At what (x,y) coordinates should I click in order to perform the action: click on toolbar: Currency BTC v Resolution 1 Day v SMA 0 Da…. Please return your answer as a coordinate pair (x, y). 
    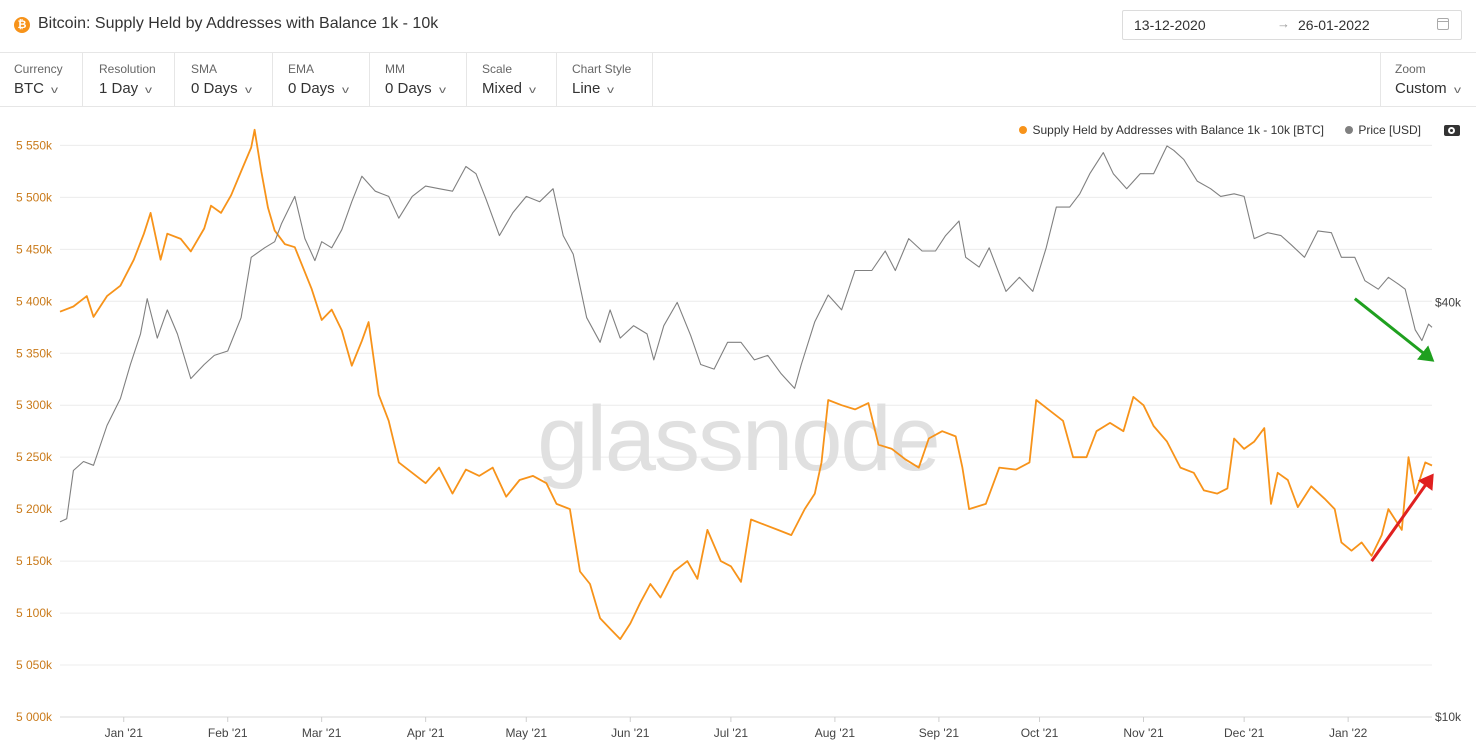
    Looking at the image, I should click on (738, 80).